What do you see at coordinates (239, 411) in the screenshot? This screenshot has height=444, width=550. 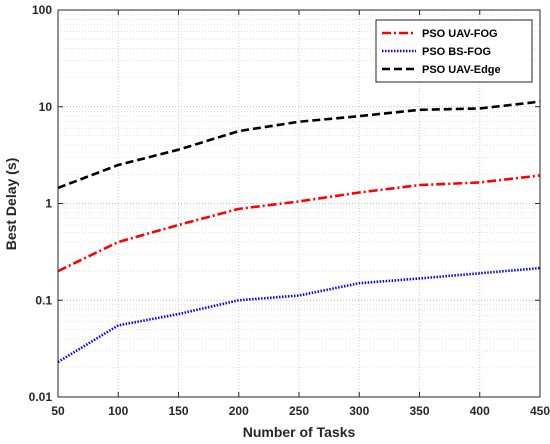 I see `x-tick-label: 200` at bounding box center [239, 411].